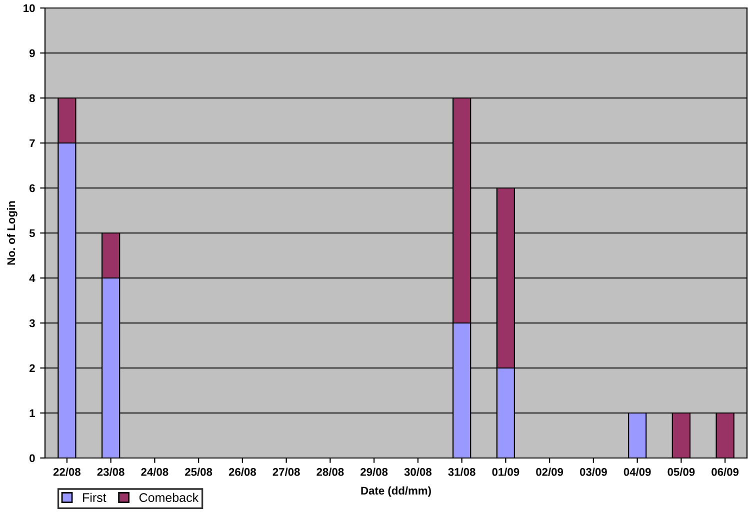  What do you see at coordinates (637, 472) in the screenshot?
I see `x-tick-label: 04/09` at bounding box center [637, 472].